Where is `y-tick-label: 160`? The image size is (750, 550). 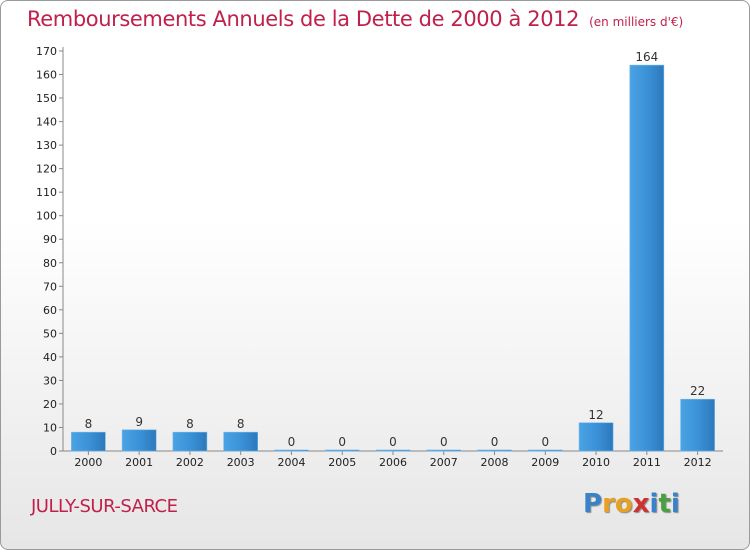 y-tick-label: 160 is located at coordinates (46, 75).